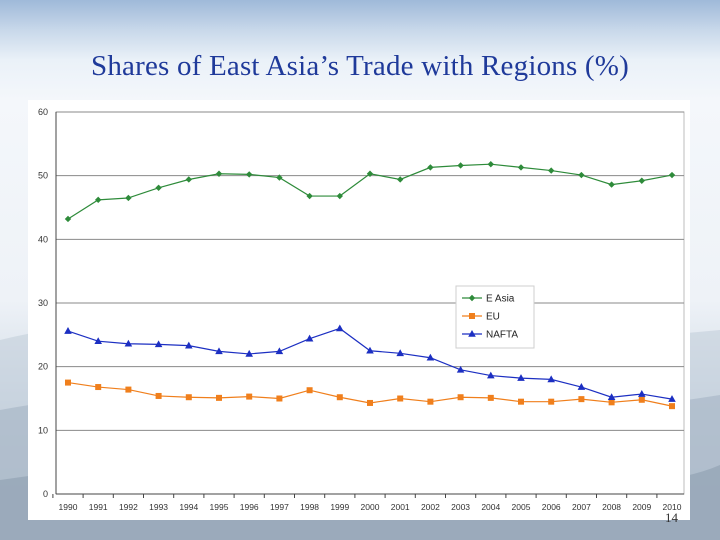 Image resolution: width=720 pixels, height=540 pixels. Describe the element at coordinates (68, 507) in the screenshot. I see `x-tick-label: 1990` at that location.